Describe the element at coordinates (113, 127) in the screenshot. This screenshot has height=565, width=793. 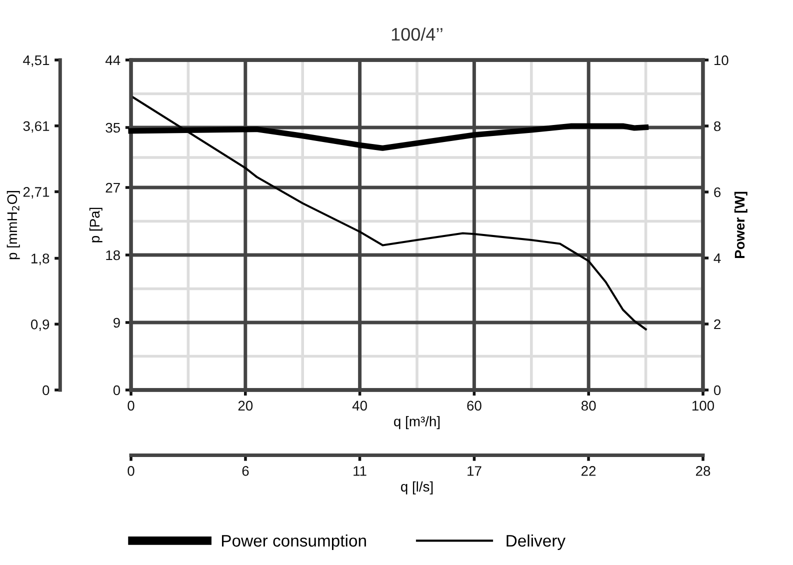
I see `y-tick-label: 35` at that location.